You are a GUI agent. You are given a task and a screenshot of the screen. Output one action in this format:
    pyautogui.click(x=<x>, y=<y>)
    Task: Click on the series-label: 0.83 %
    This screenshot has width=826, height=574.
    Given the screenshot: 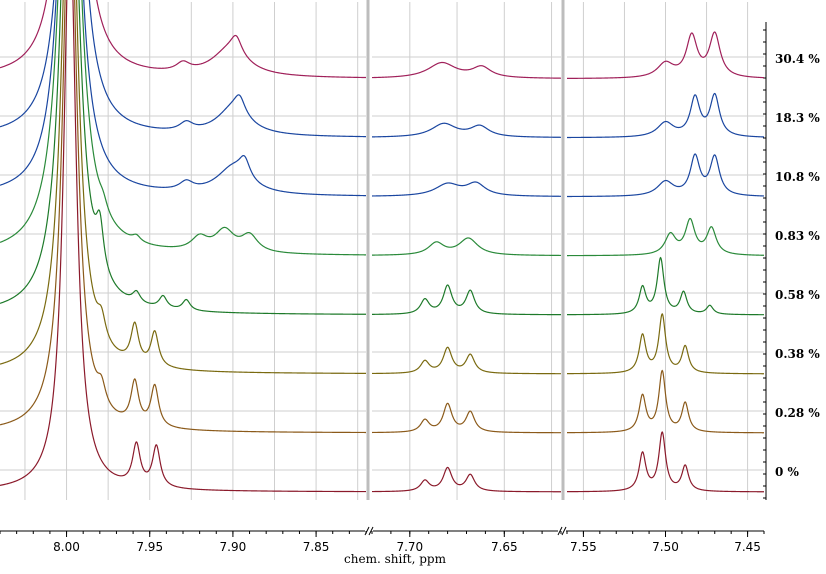 What is the action you would take?
    pyautogui.click(x=797, y=236)
    